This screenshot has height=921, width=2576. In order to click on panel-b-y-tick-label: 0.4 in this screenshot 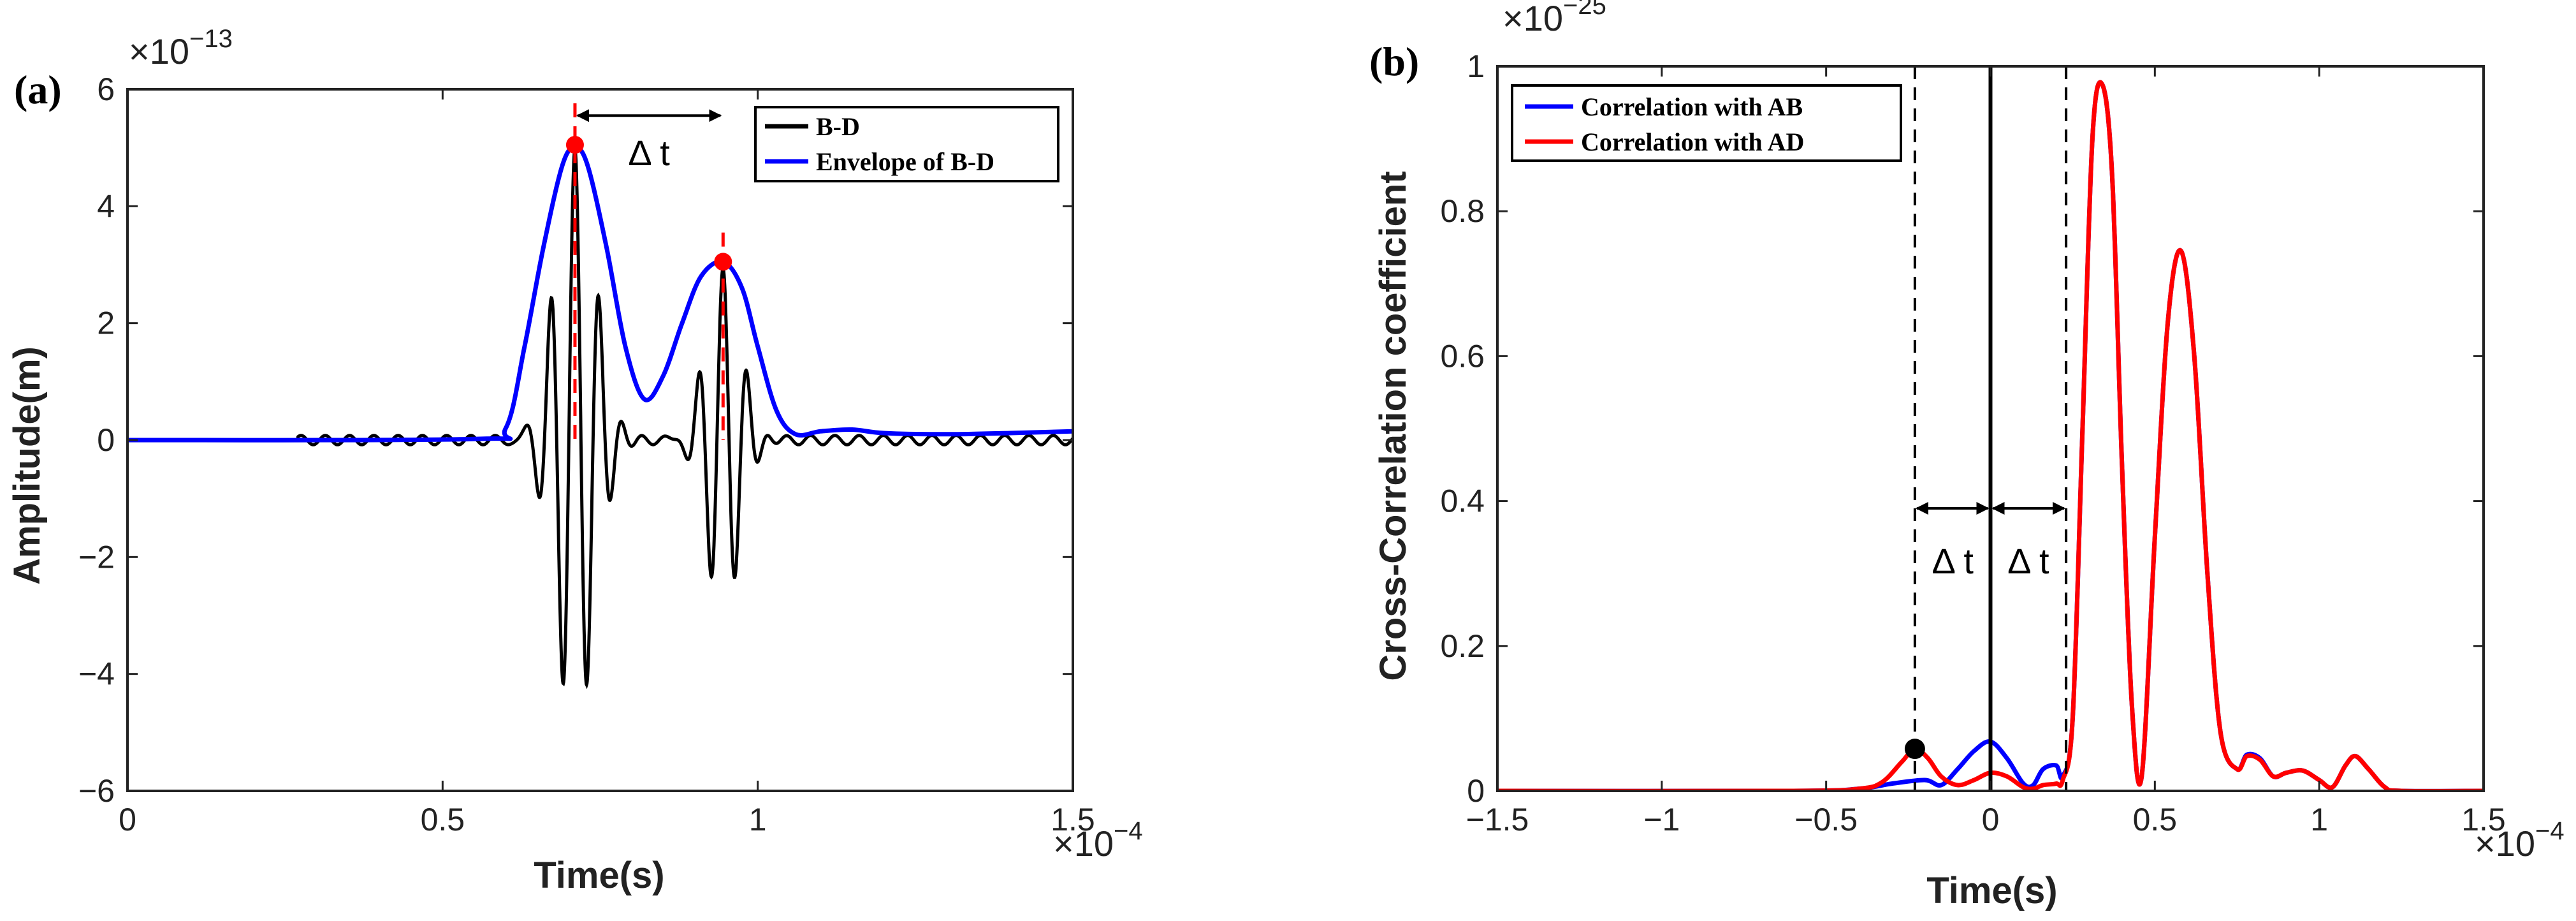, I will do `click(1462, 501)`.